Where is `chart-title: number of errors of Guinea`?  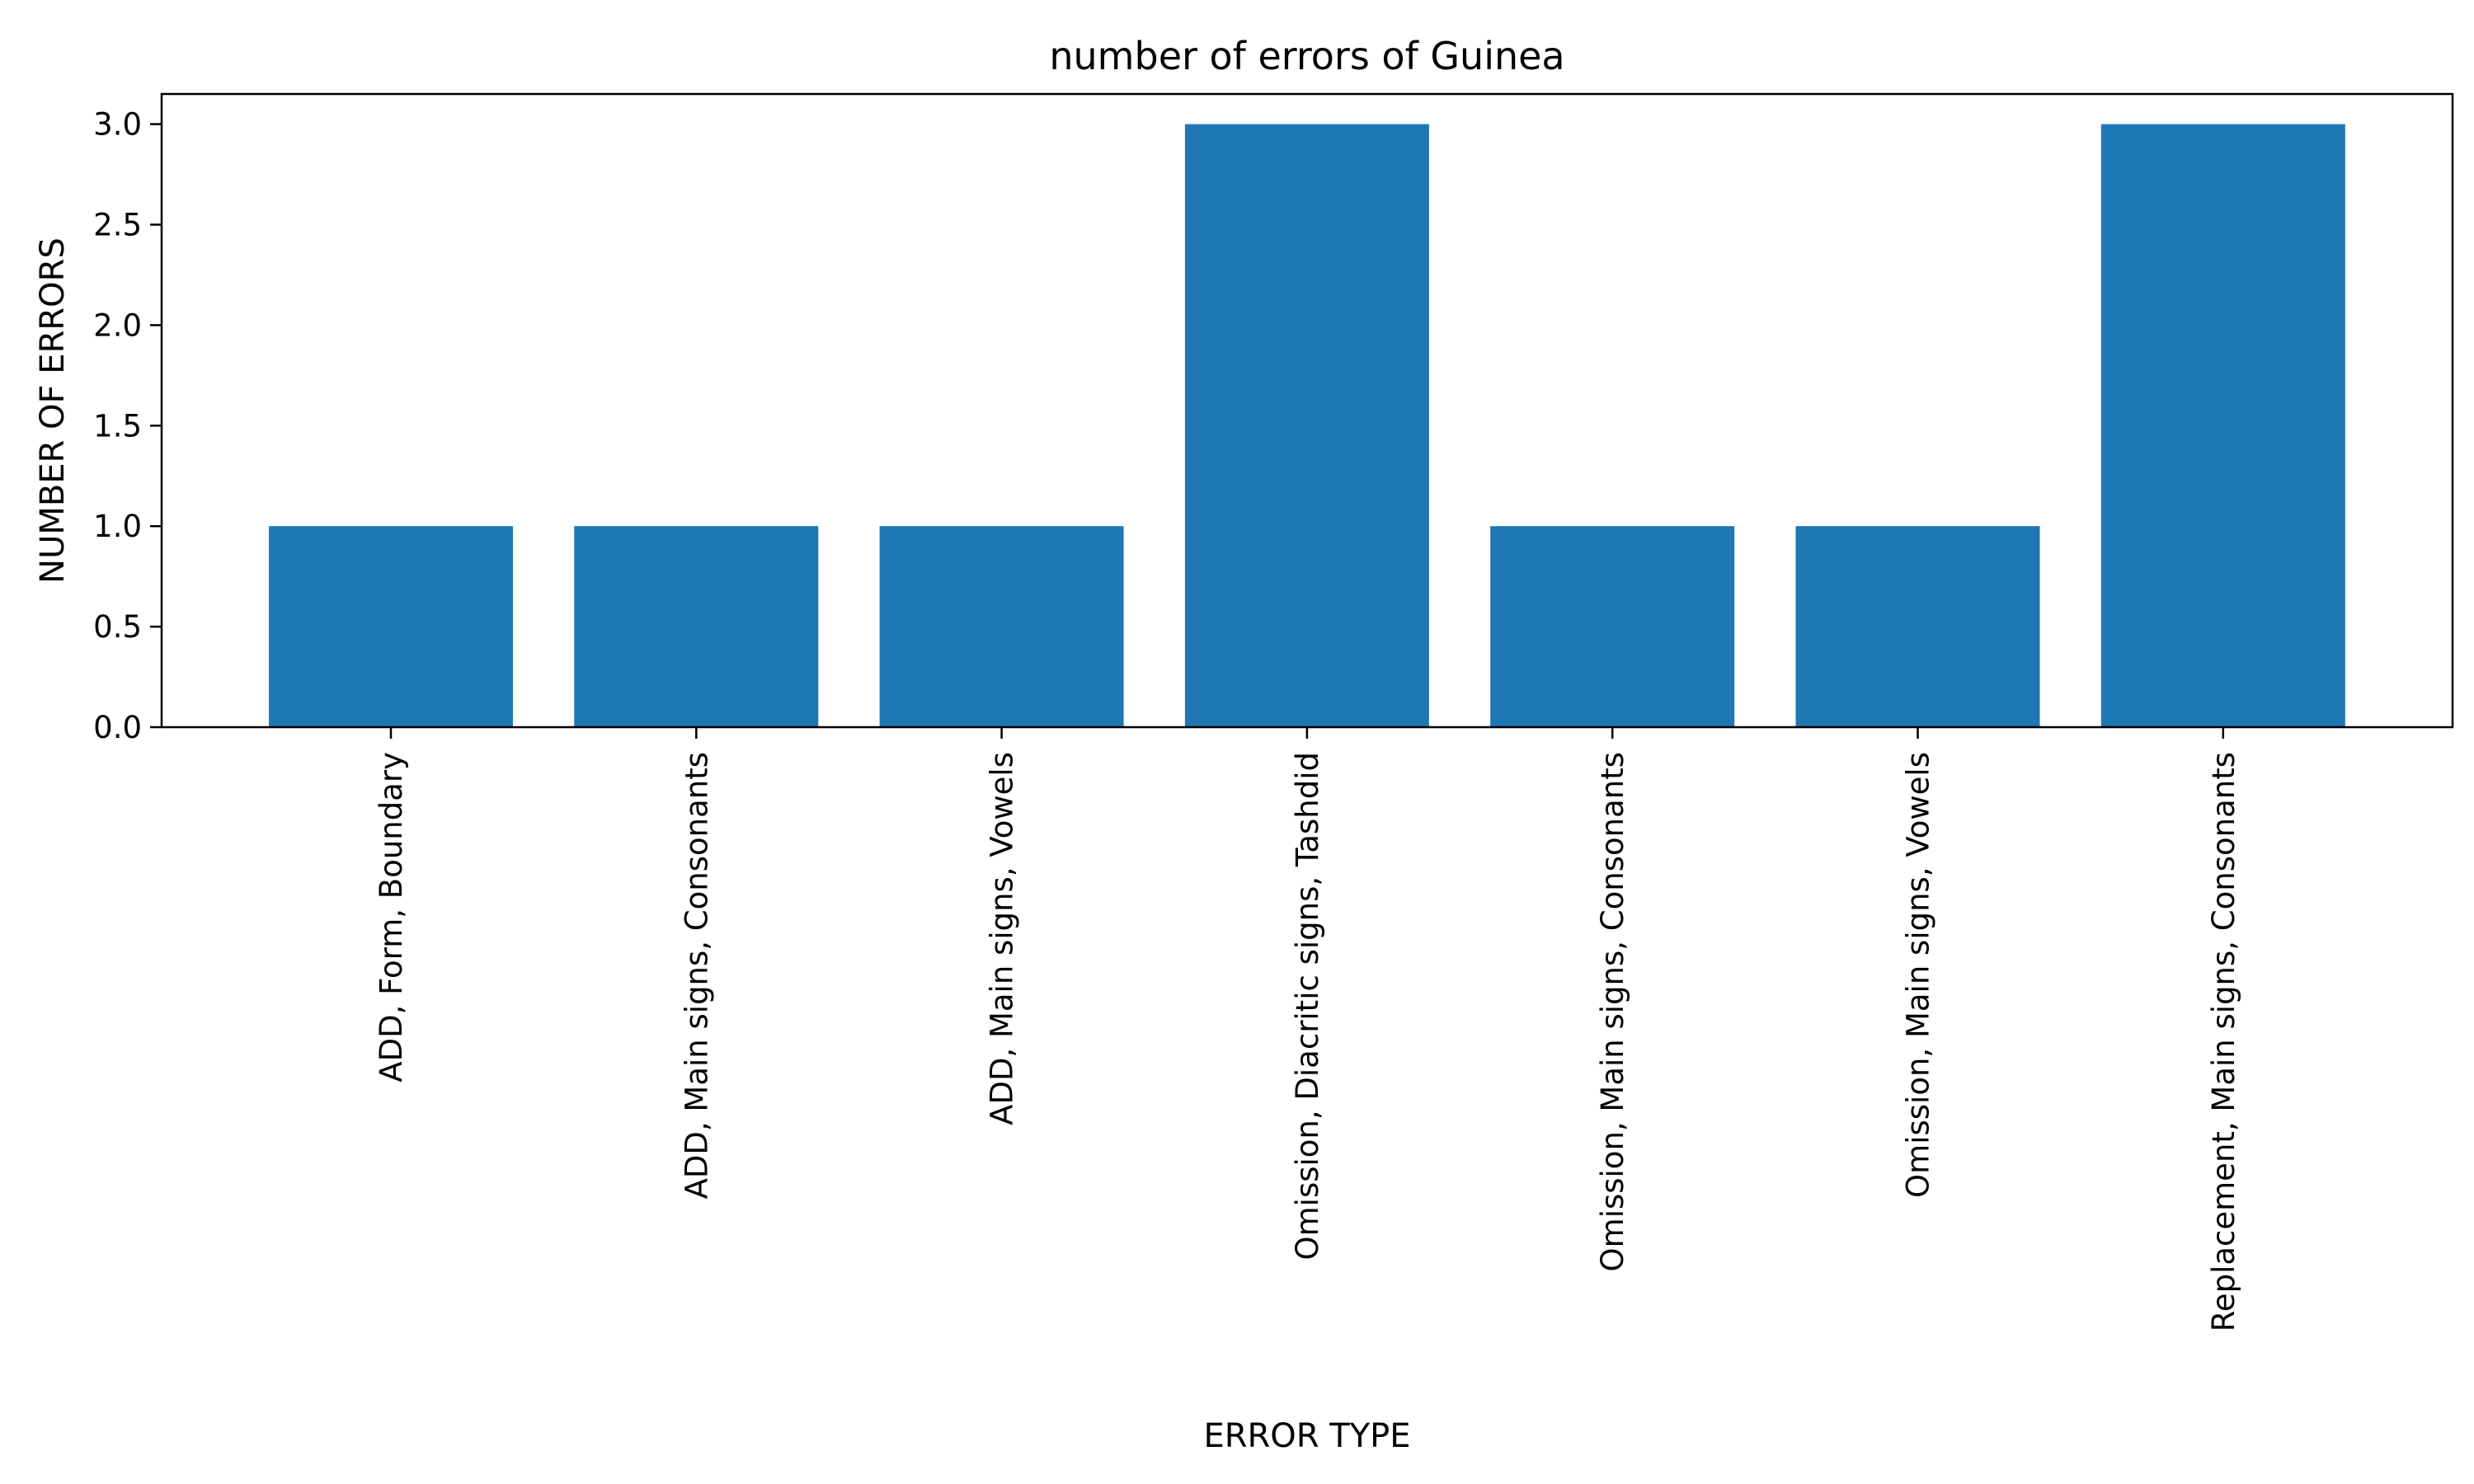 chart-title: number of errors of Guinea is located at coordinates (1306, 56).